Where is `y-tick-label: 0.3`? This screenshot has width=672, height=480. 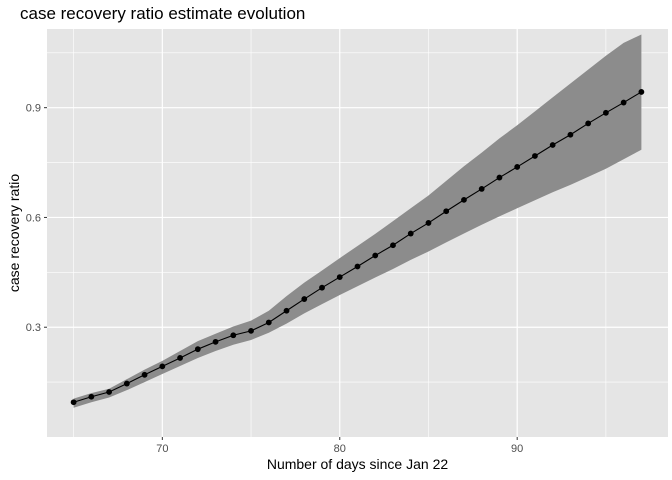
y-tick-label: 0.3 is located at coordinates (33, 328).